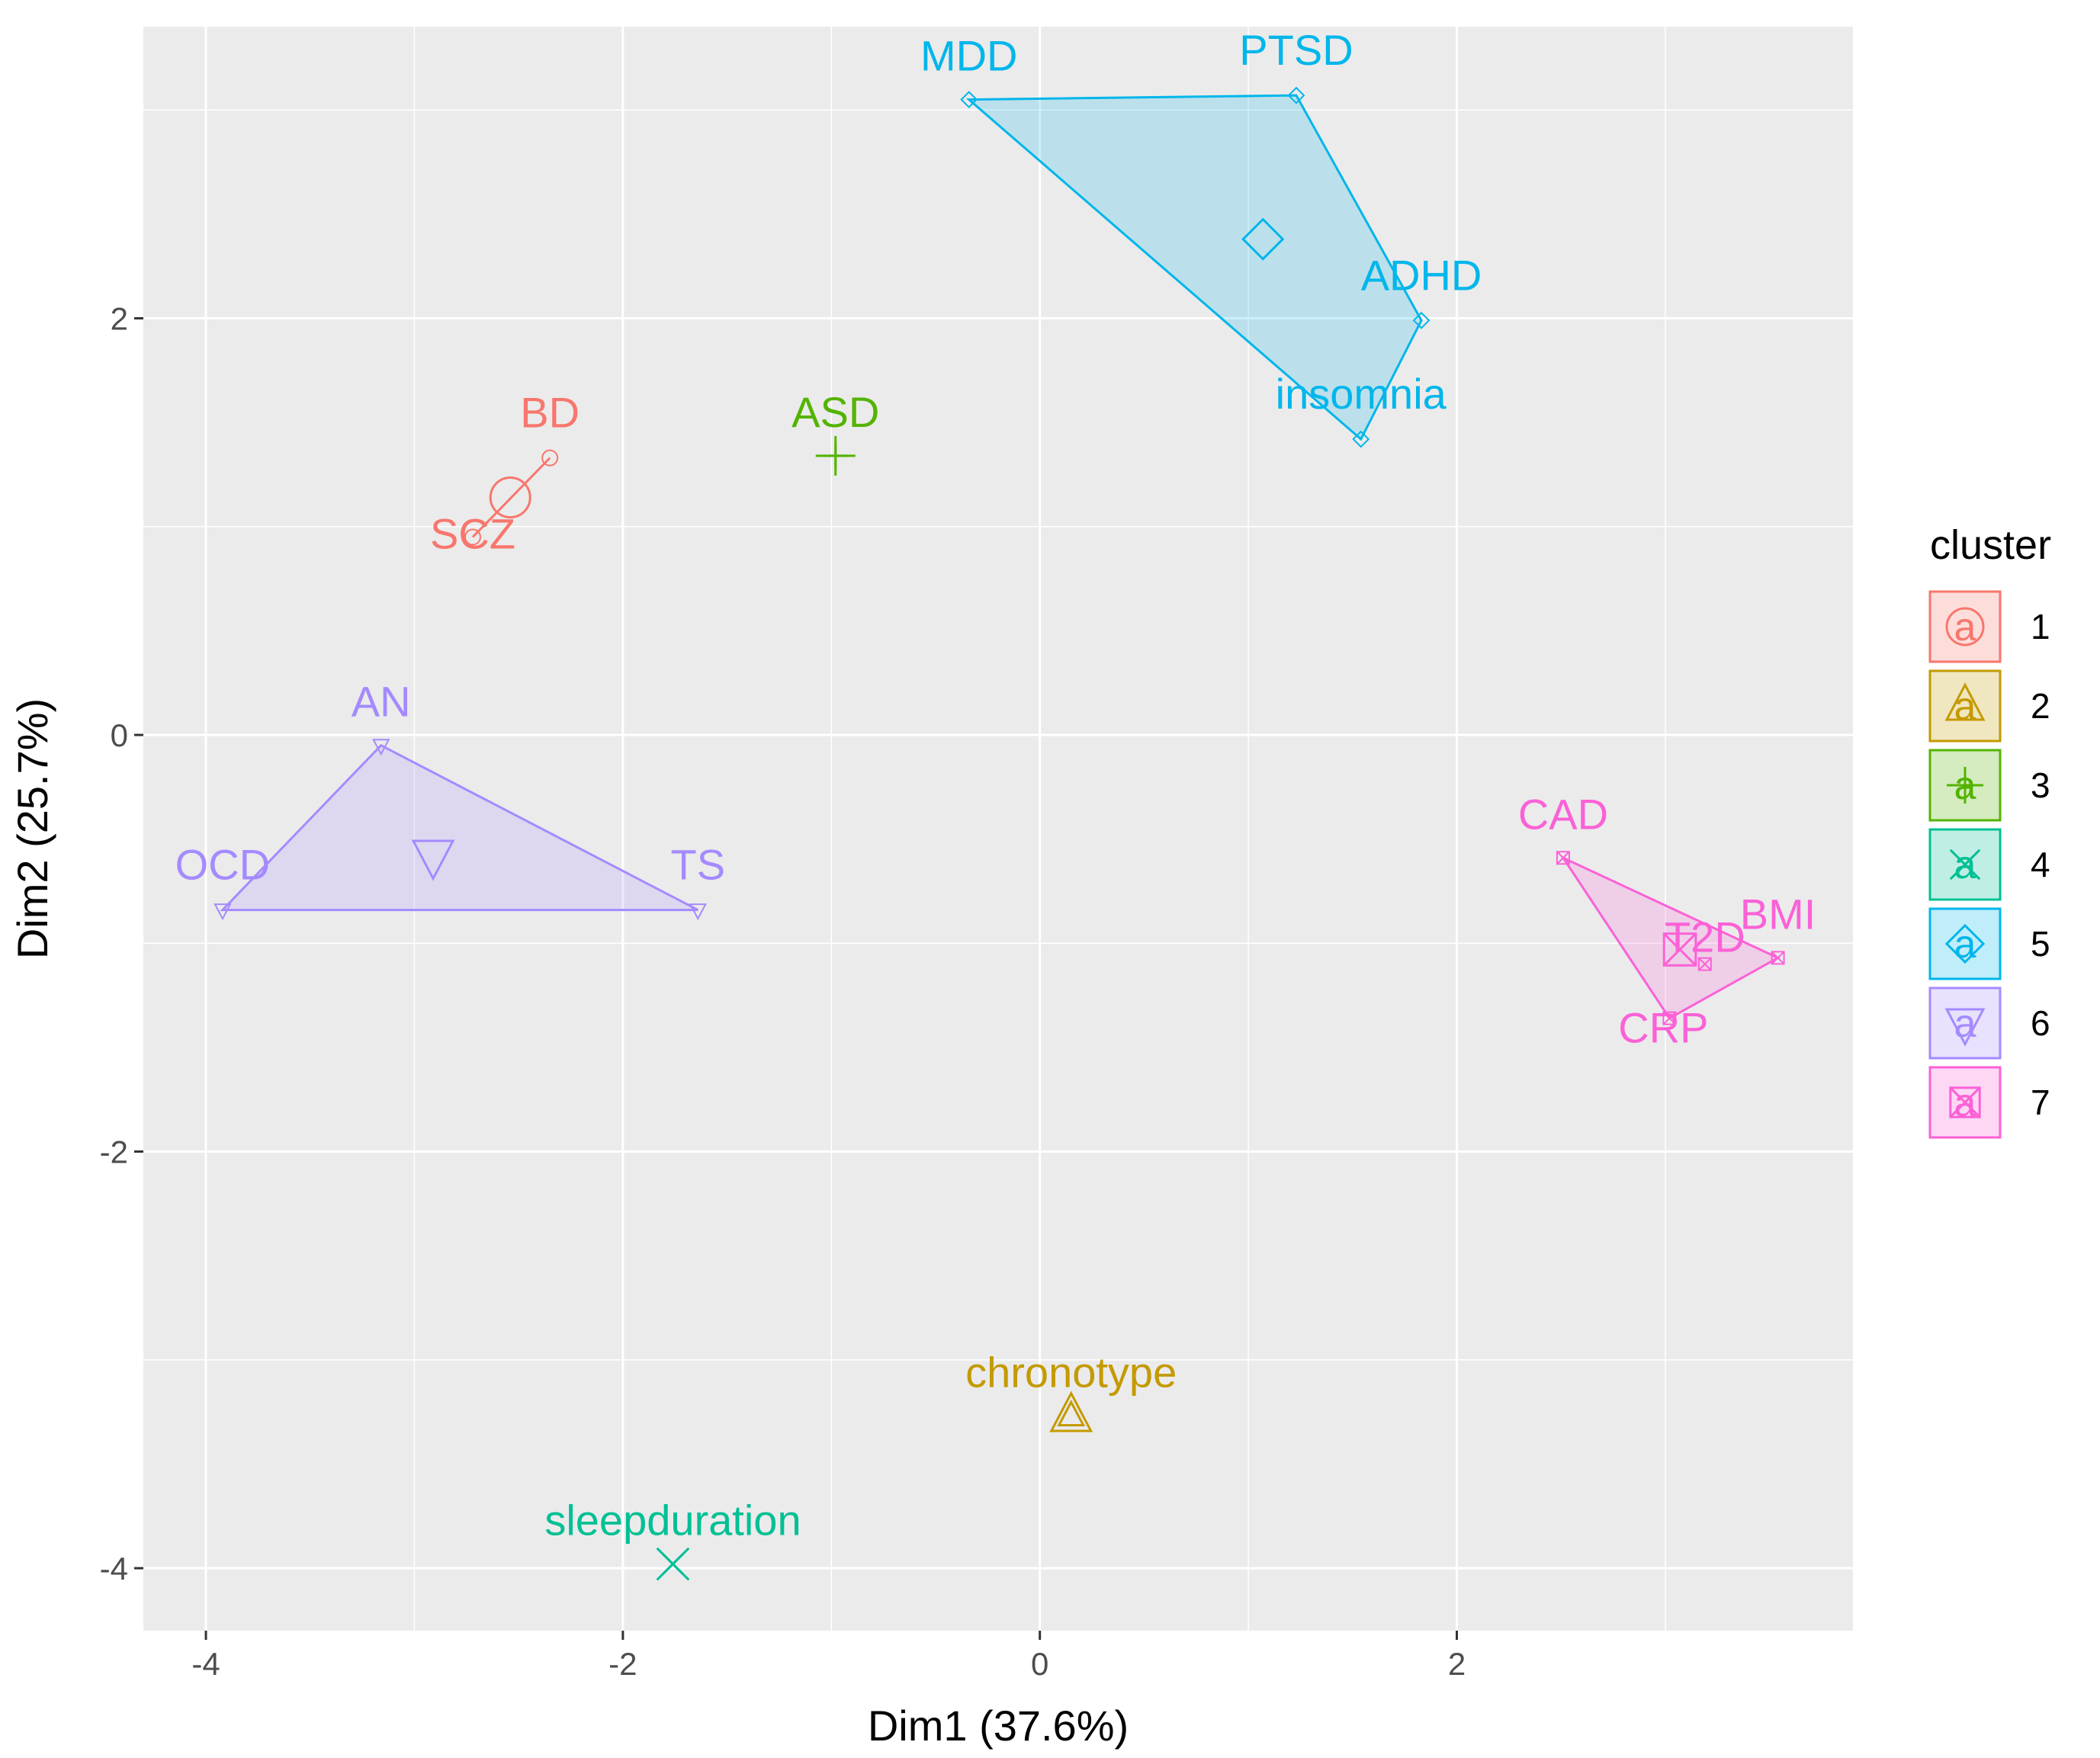 This screenshot has height=1758, width=2100. Describe the element at coordinates (622, 1664) in the screenshot. I see `x-tick-label: -2` at that location.